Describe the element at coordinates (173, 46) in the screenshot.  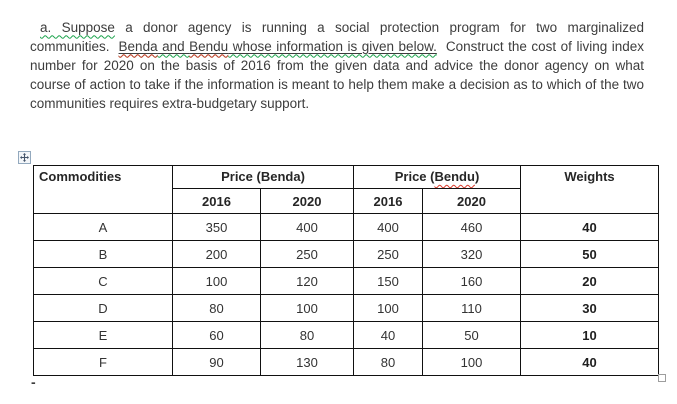
I see `paragraph-segment: and` at that location.